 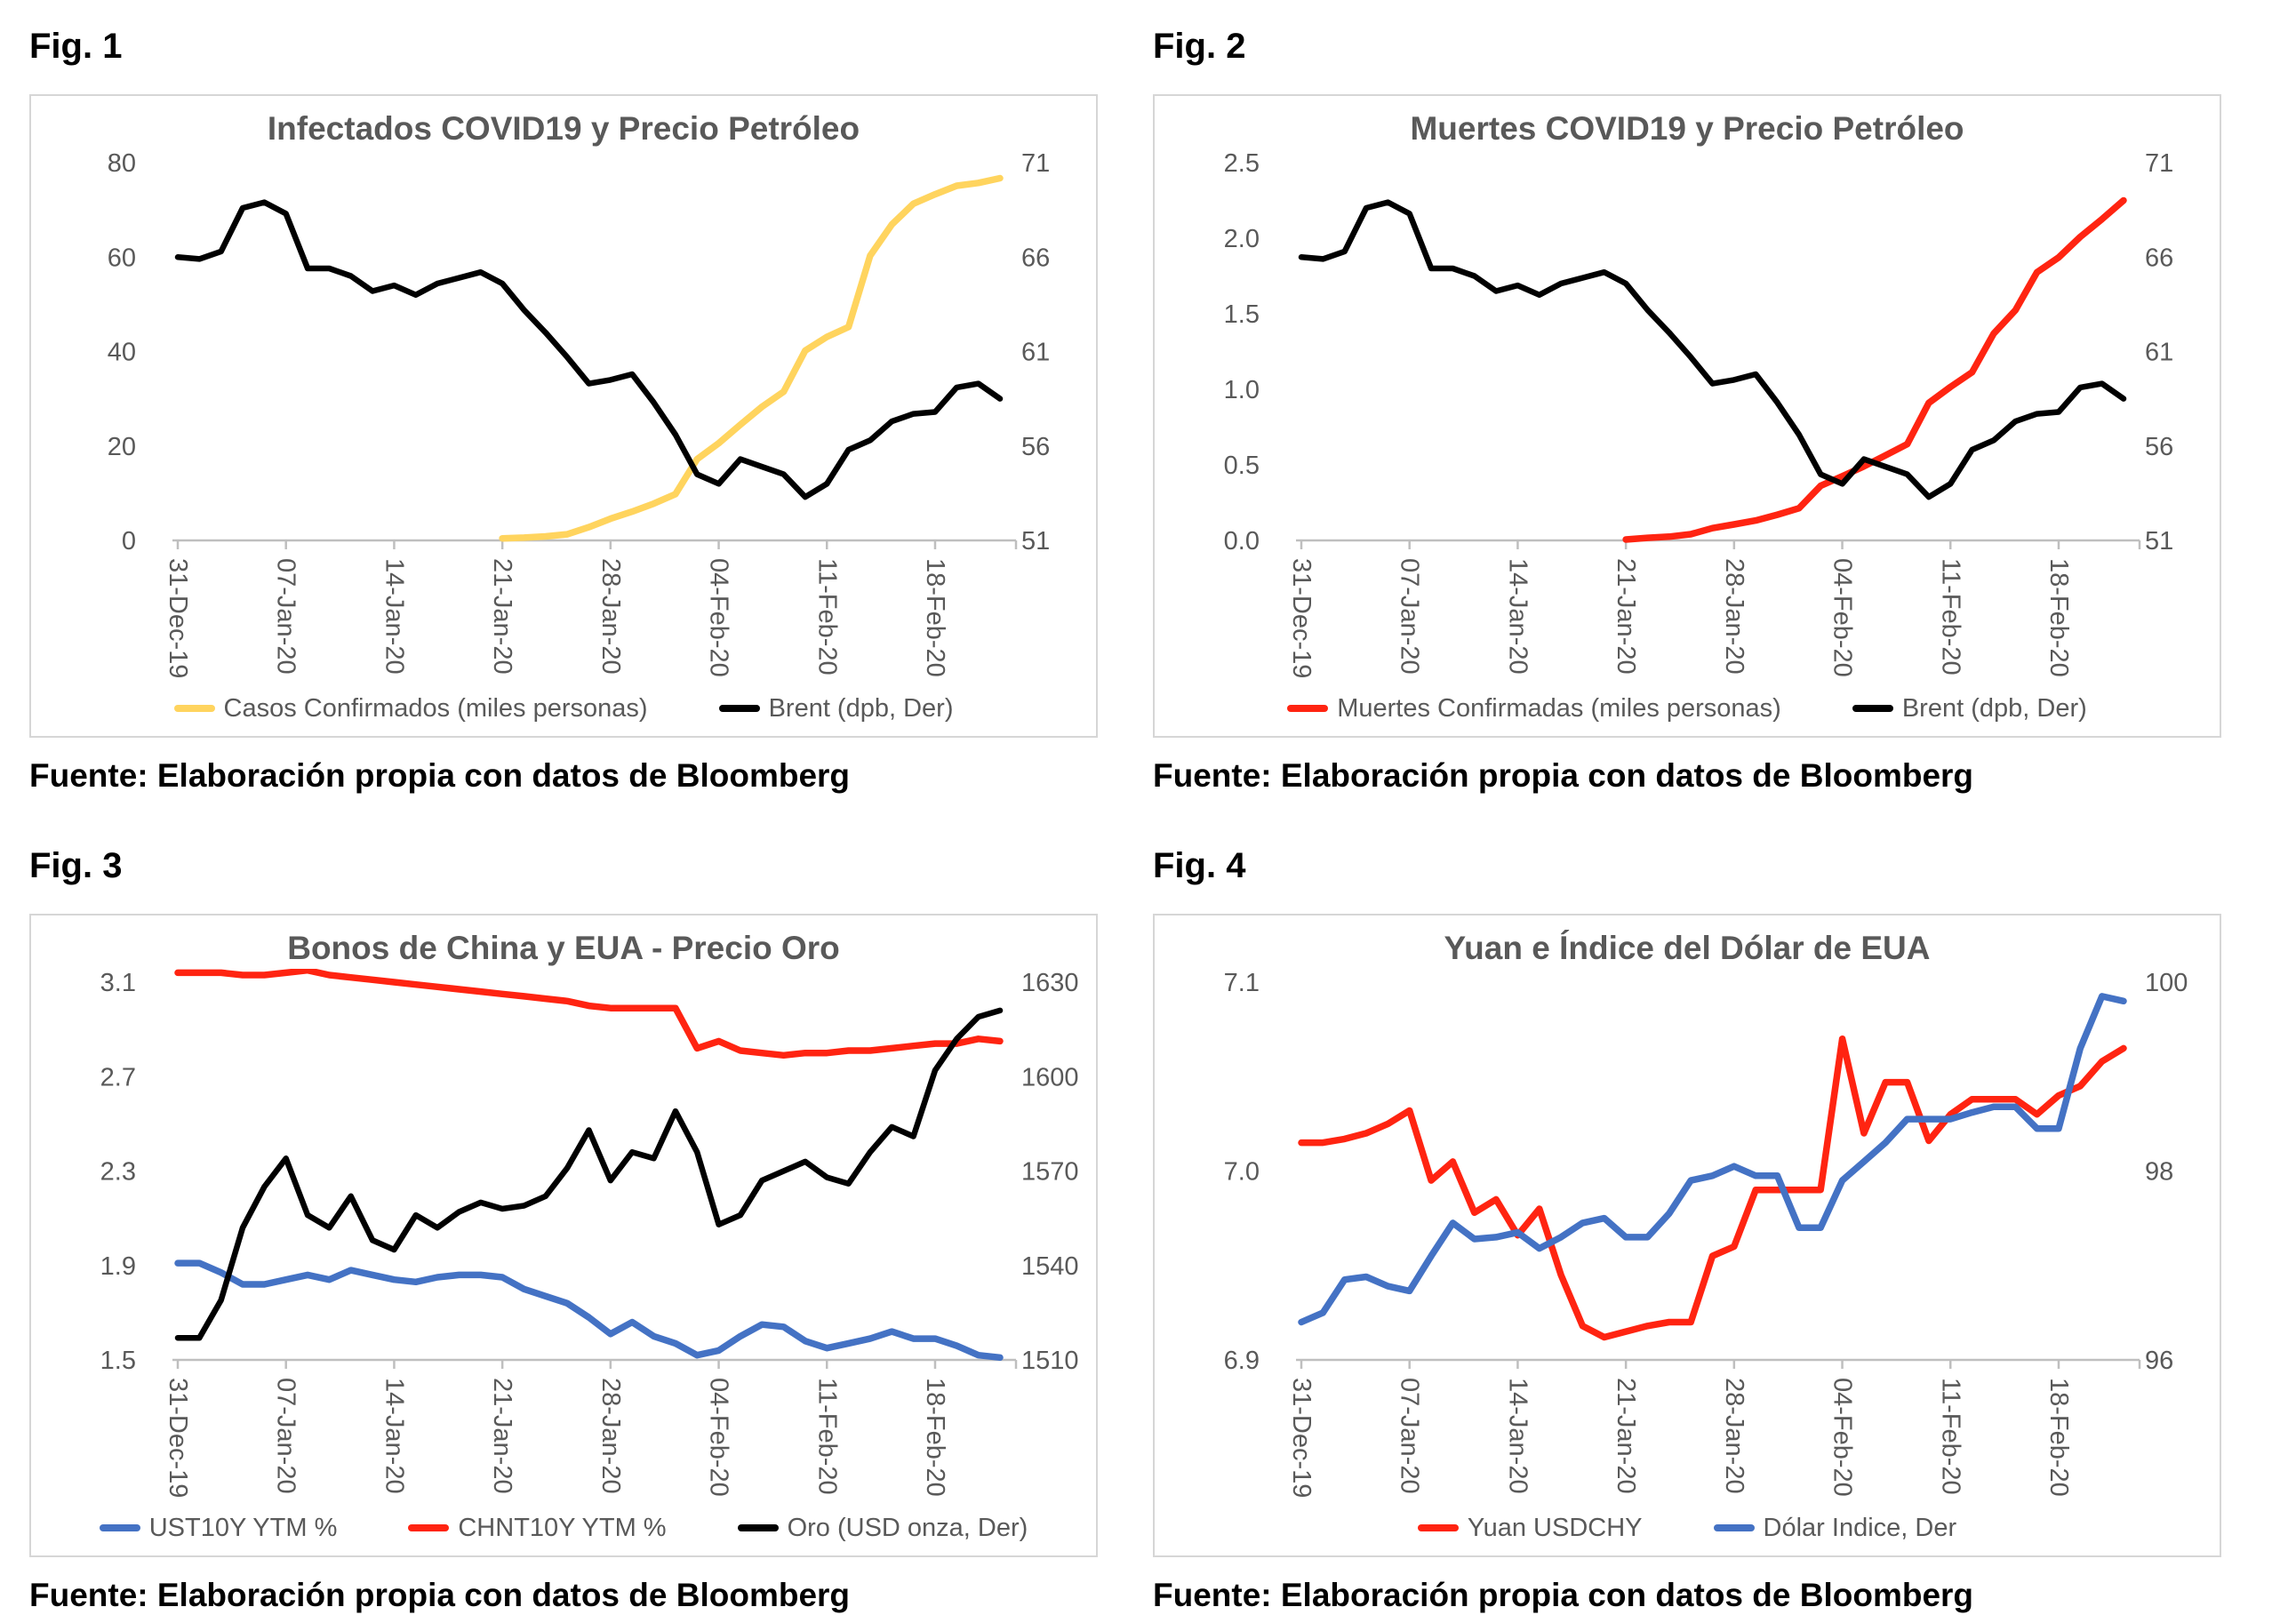 What do you see at coordinates (1242, 390) in the screenshot?
I see `left-axis-label: 1.0` at bounding box center [1242, 390].